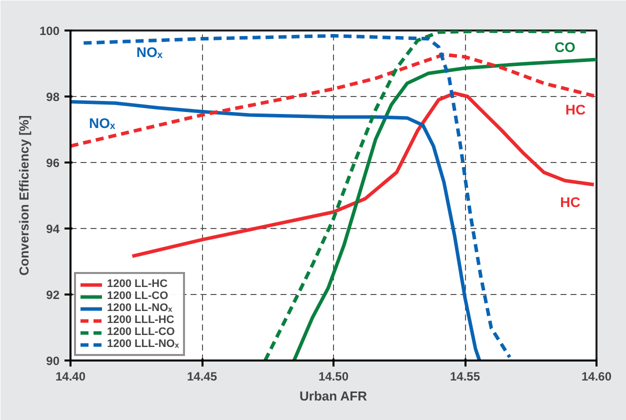 This screenshot has height=420, width=626. I want to click on x-tick-label: 14.45, so click(202, 377).